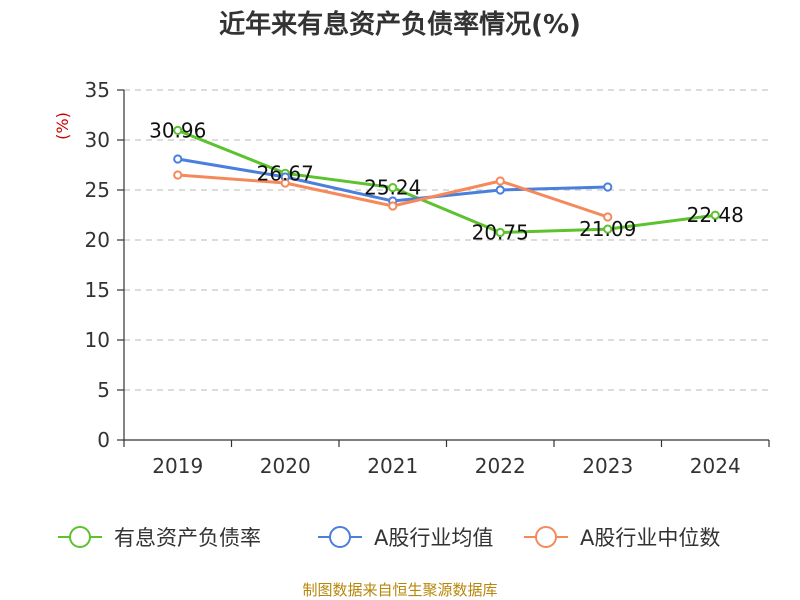  Describe the element at coordinates (607, 466) in the screenshot. I see `x-tick-label: 2023` at that location.